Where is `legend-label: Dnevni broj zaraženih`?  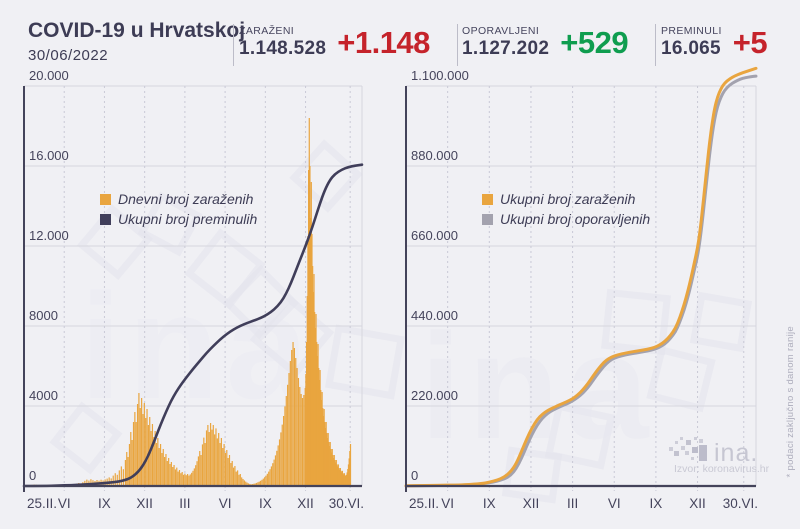
legend-label: Dnevni broj zaraženih is located at coordinates (186, 199).